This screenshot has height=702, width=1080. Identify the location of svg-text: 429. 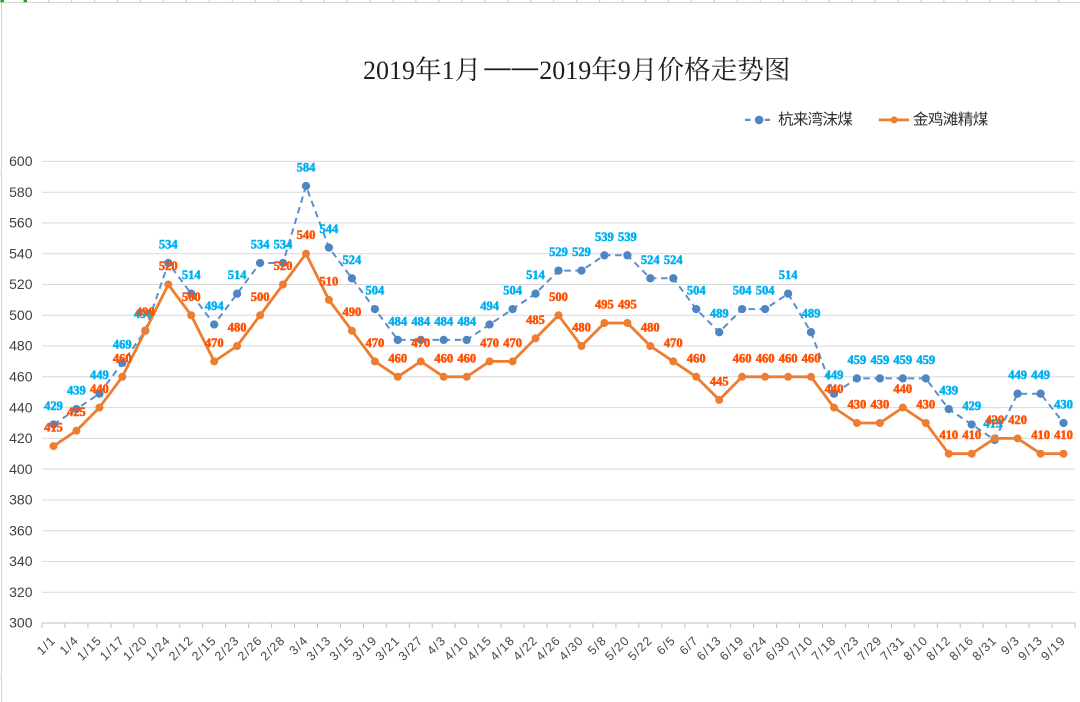
(971, 406).